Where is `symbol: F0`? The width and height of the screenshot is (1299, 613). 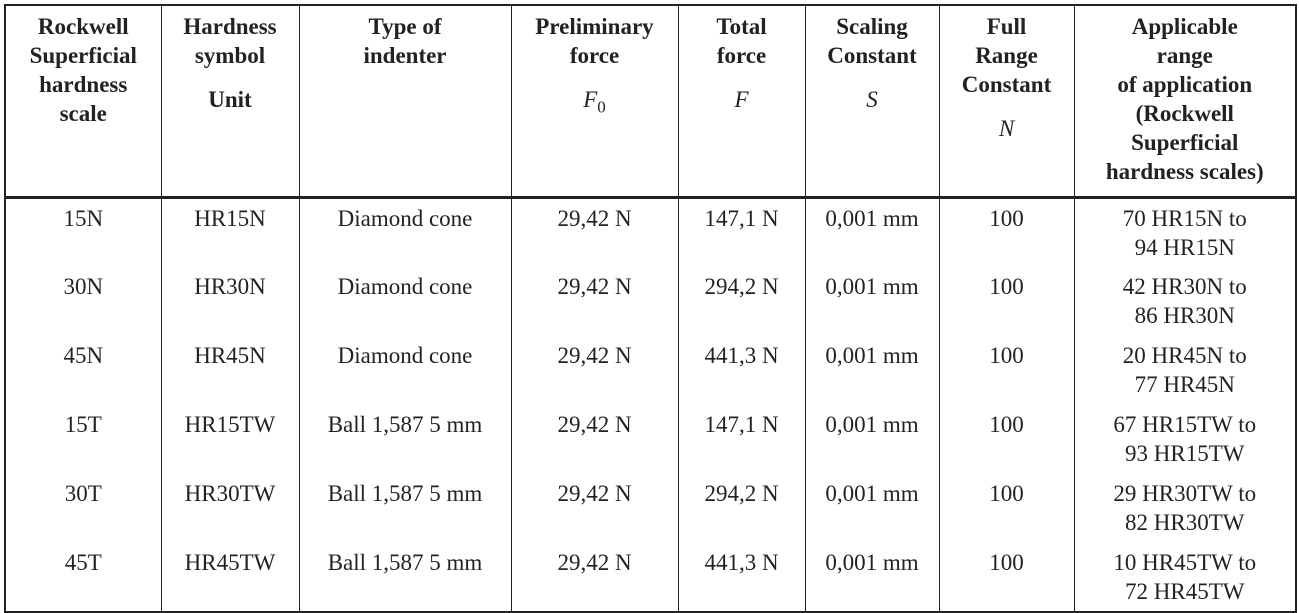 symbol: F0 is located at coordinates (595, 103).